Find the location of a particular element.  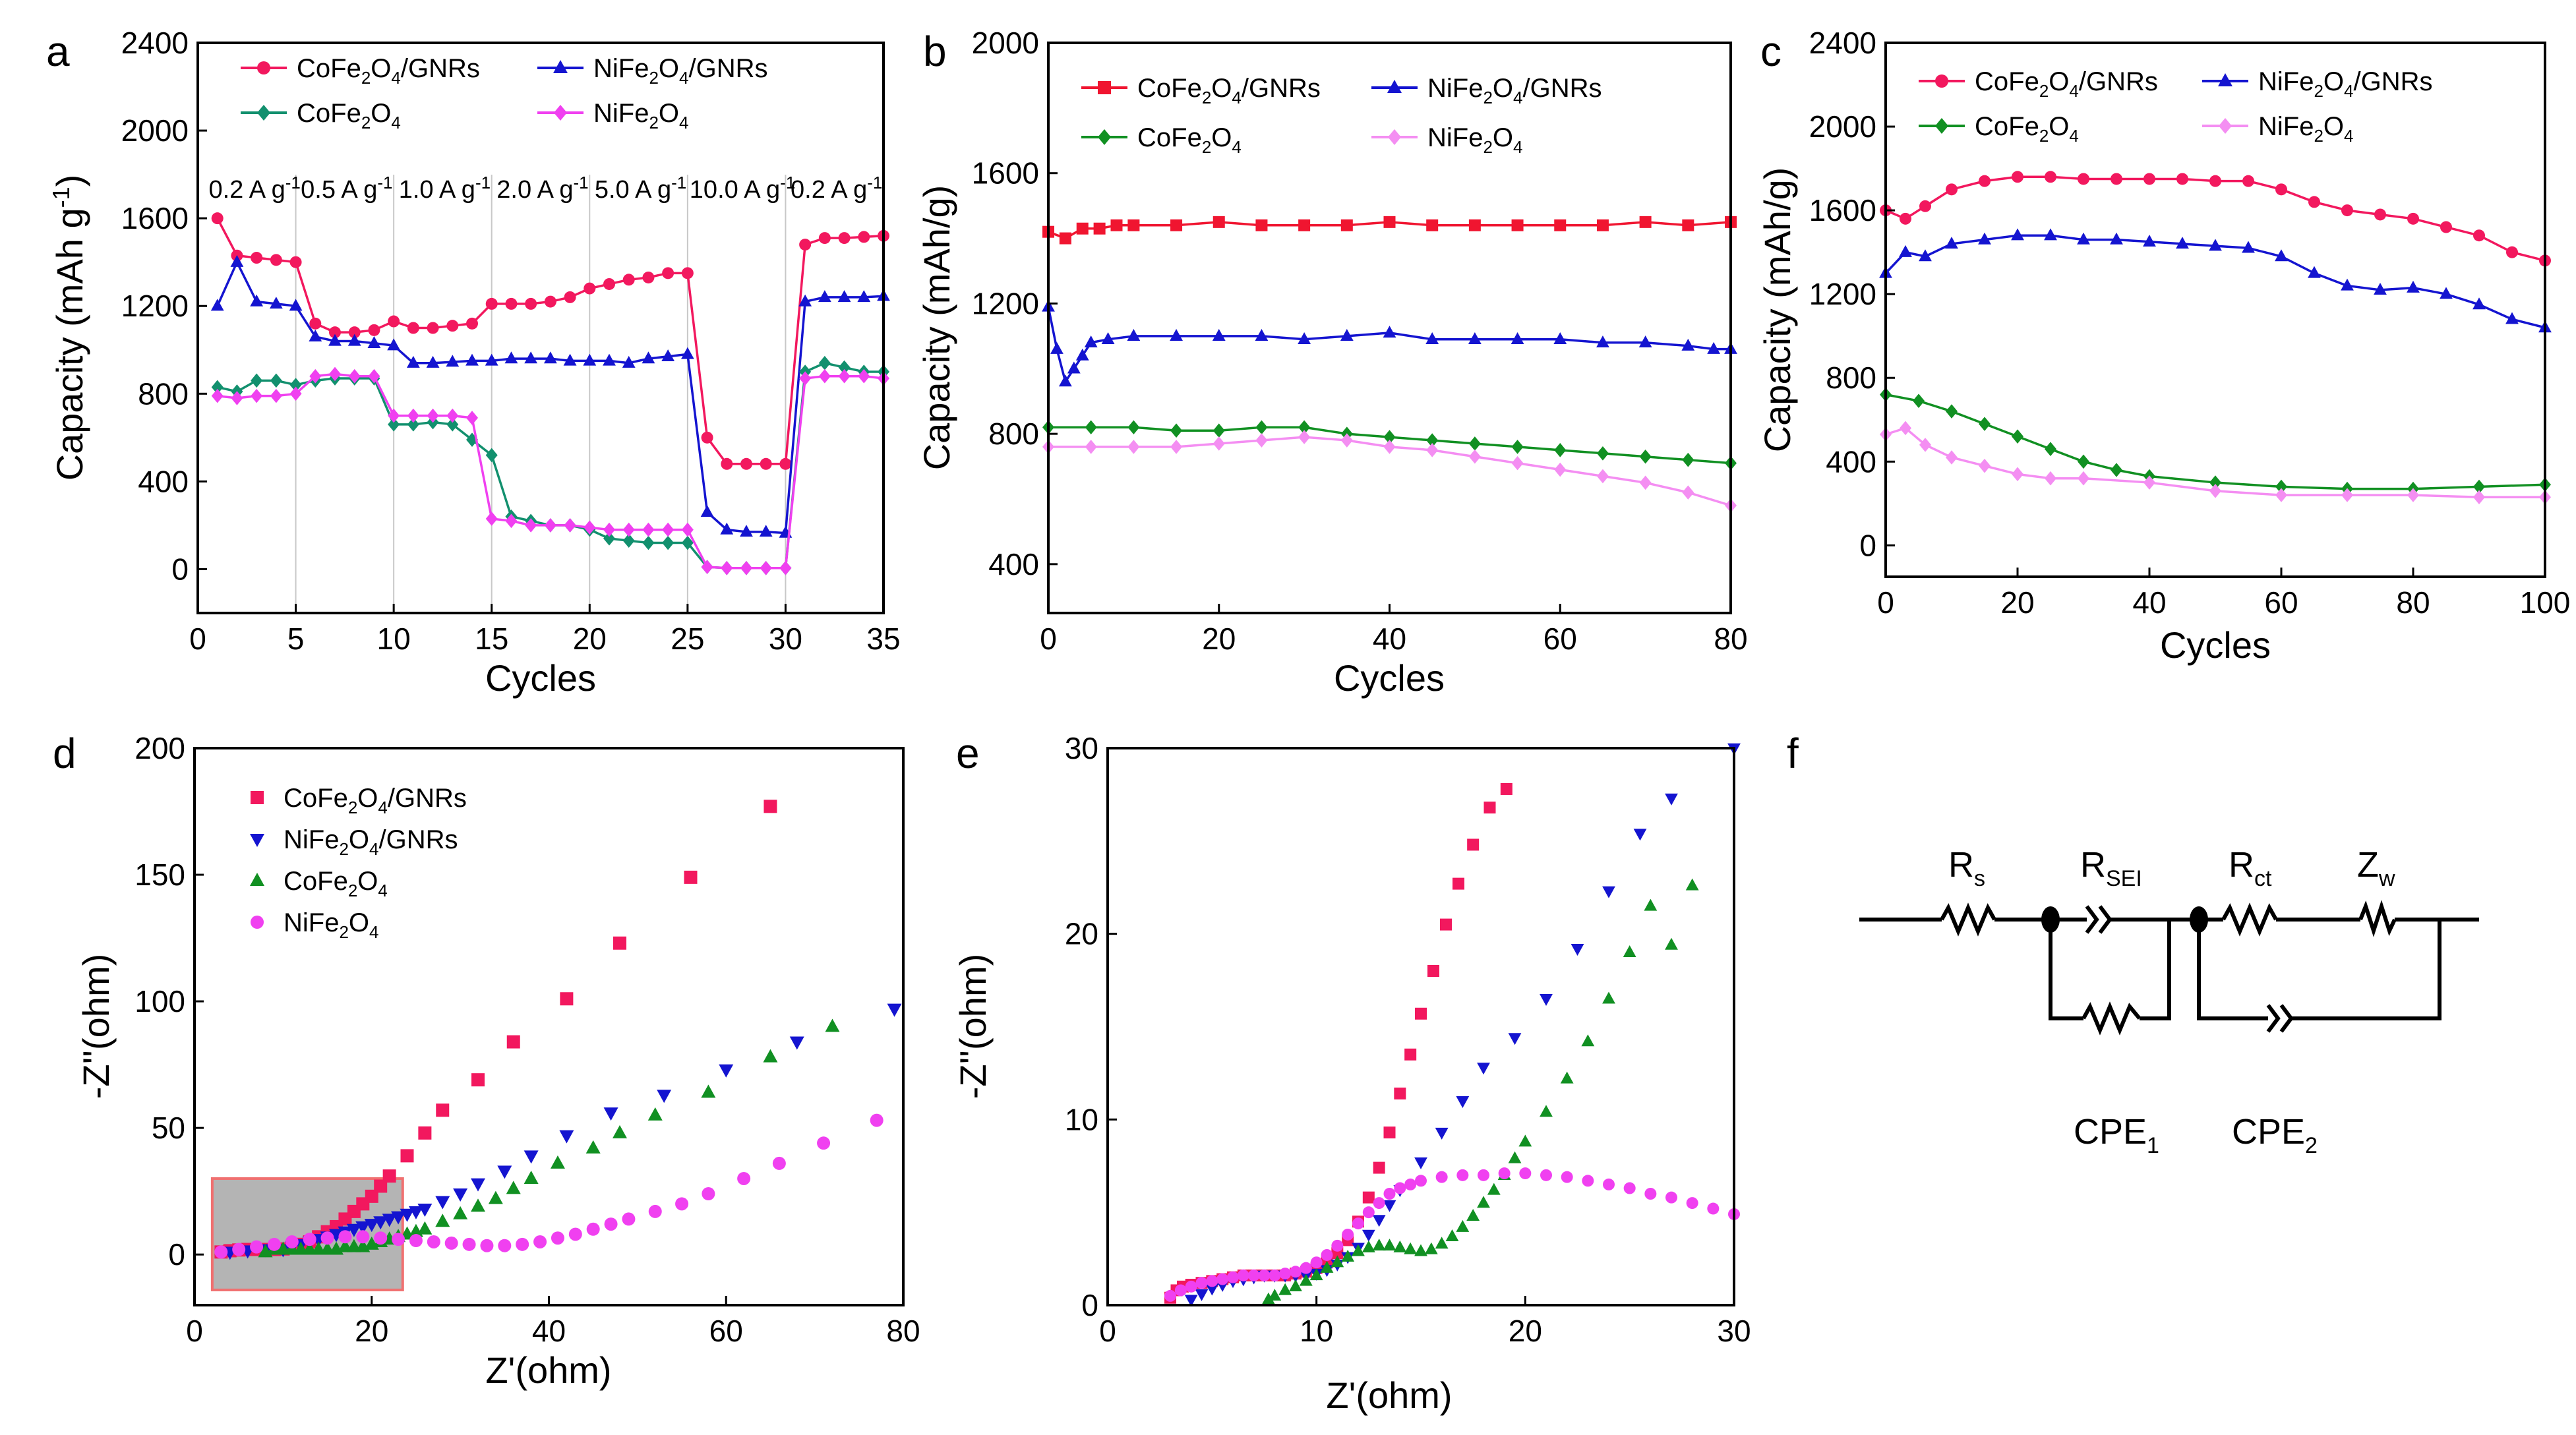

legend-label: NiFe2O4/GNRs is located at coordinates (371, 842).